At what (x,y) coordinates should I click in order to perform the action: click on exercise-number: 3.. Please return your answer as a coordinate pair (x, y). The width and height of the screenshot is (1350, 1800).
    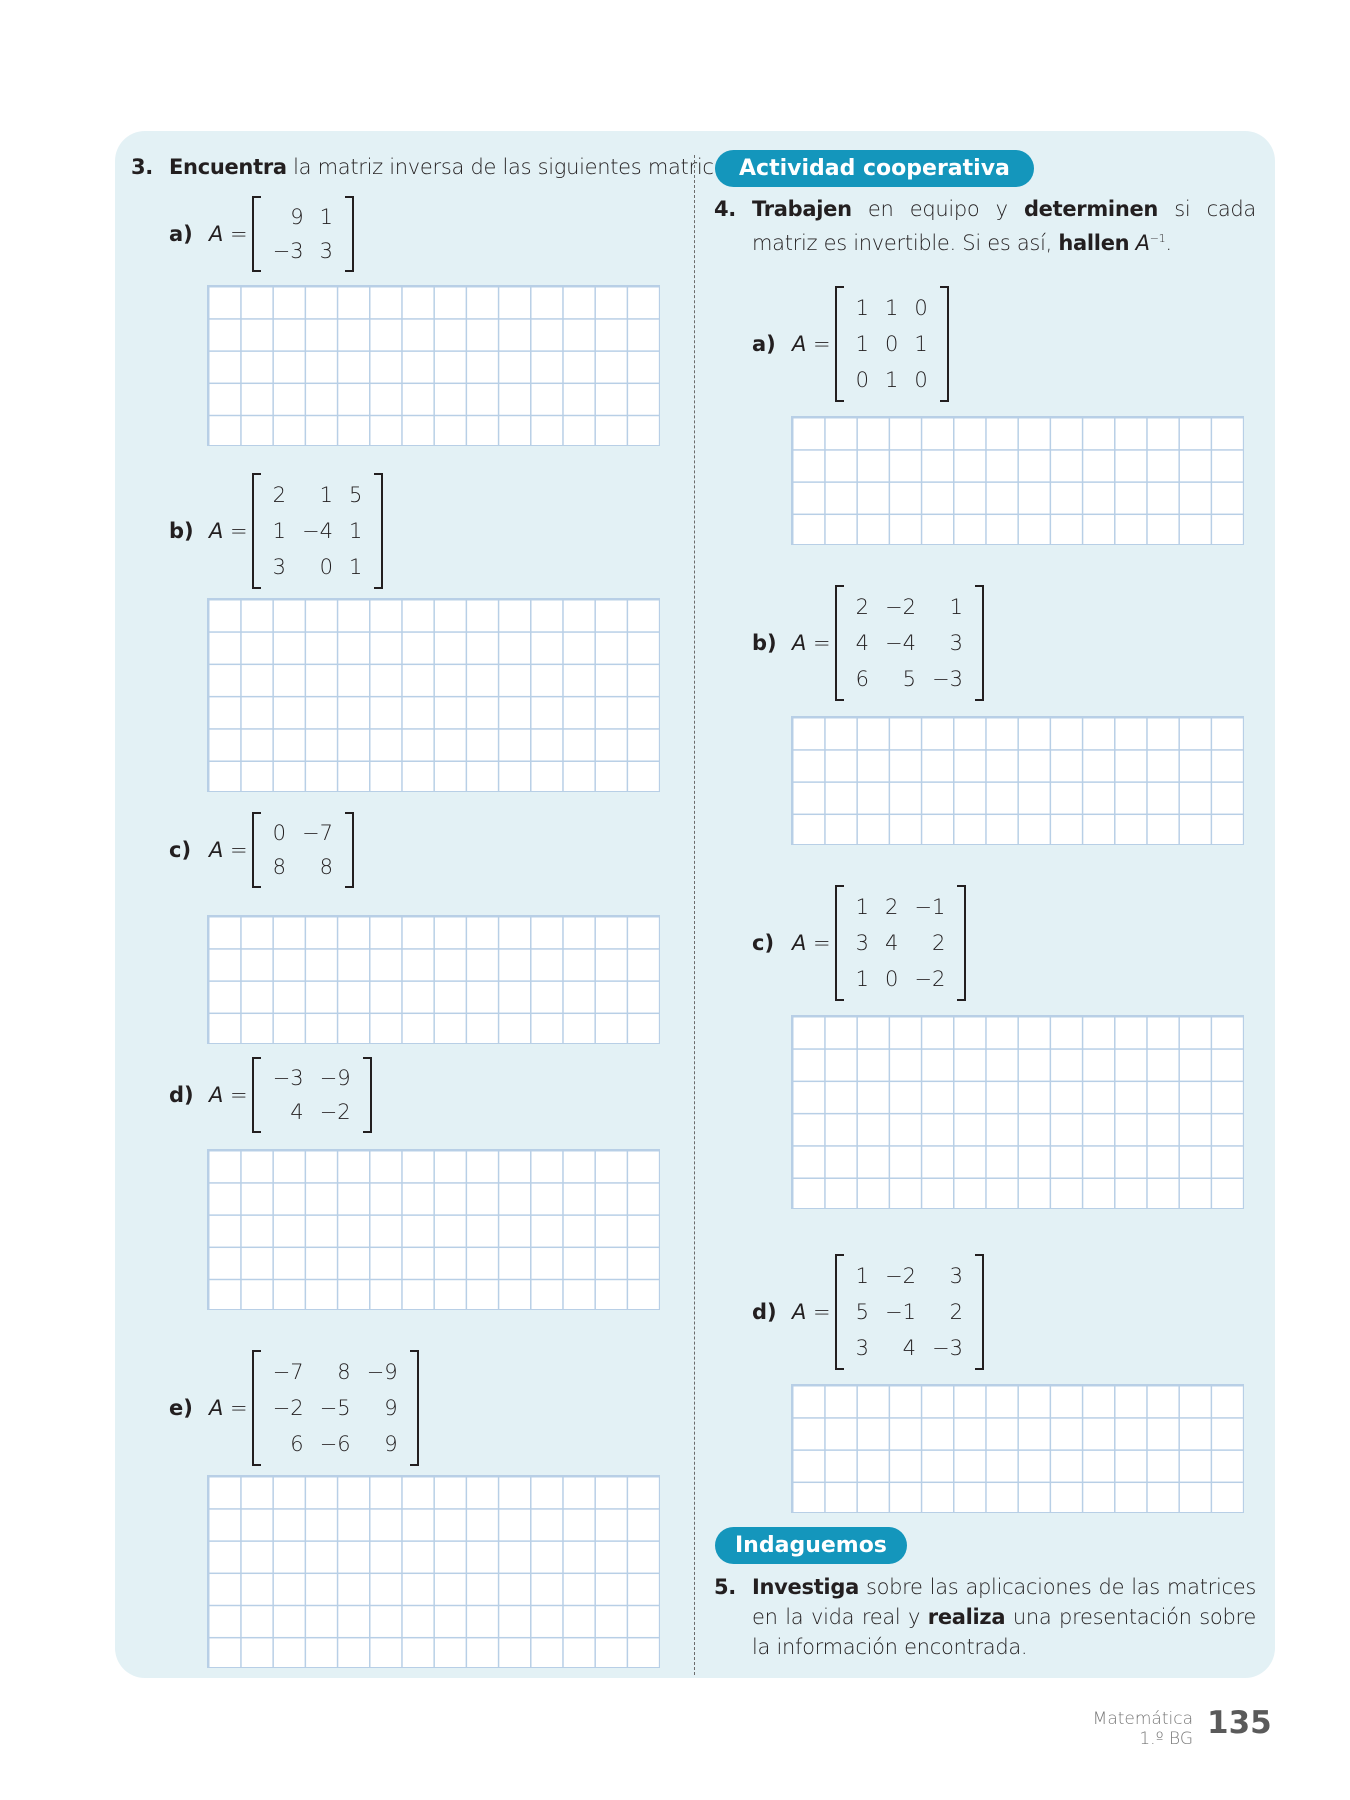
    Looking at the image, I should click on (142, 167).